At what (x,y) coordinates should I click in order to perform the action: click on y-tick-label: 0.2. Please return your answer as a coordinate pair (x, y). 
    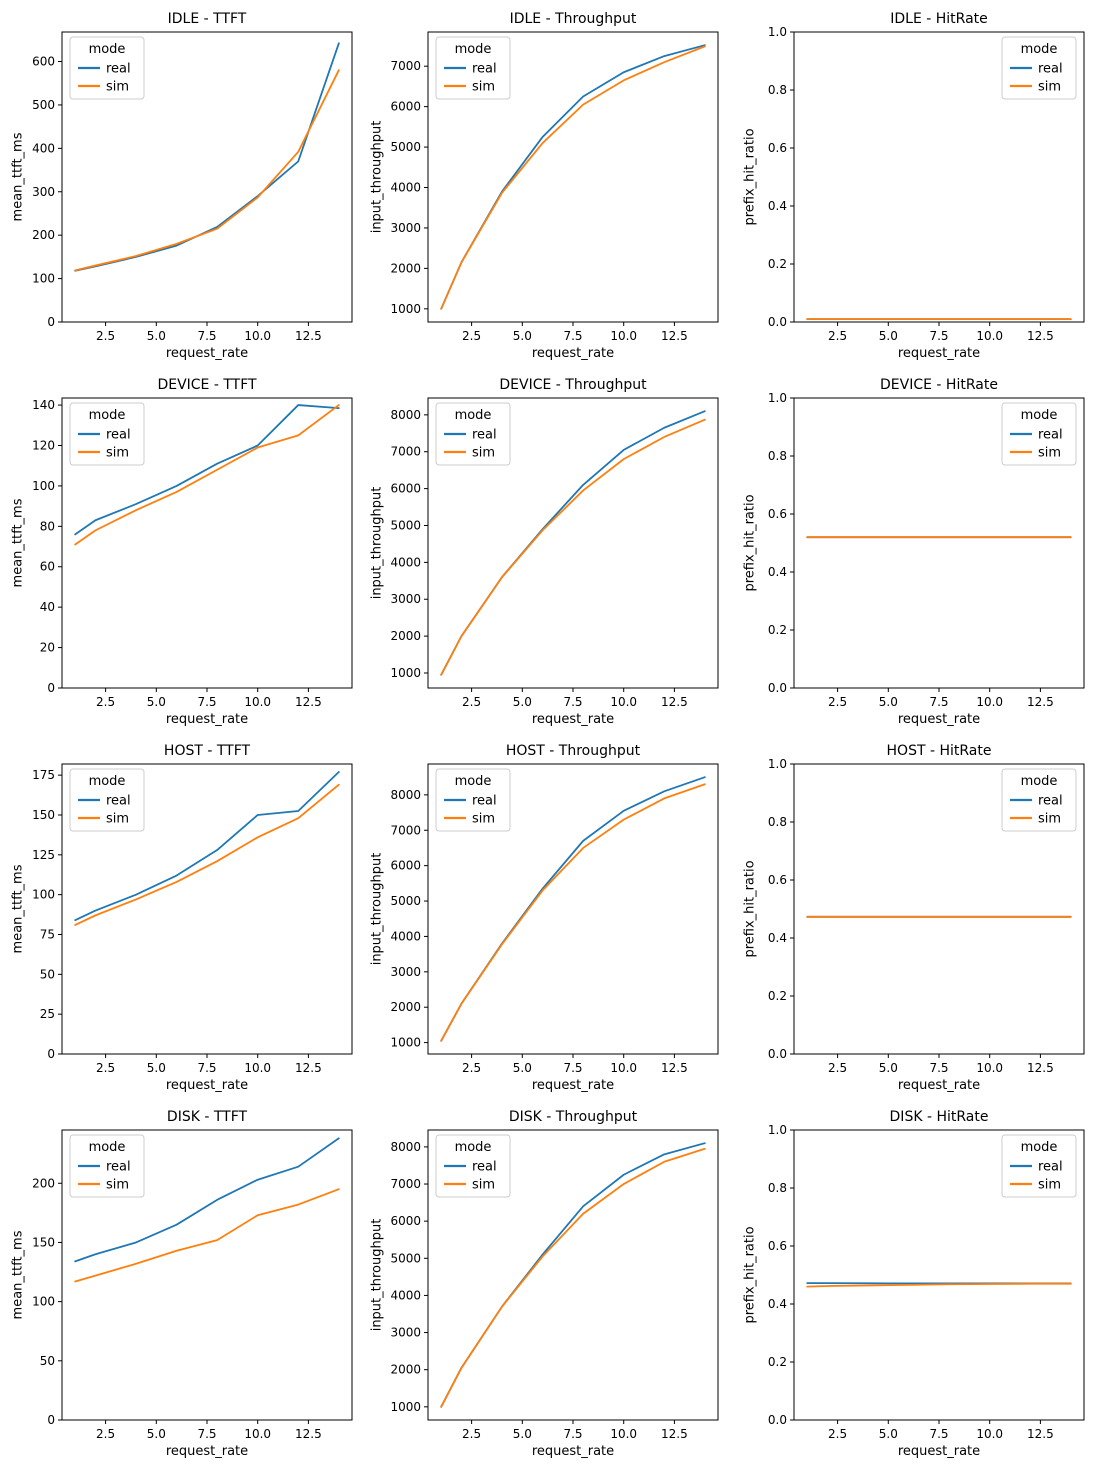
    Looking at the image, I should click on (777, 1362).